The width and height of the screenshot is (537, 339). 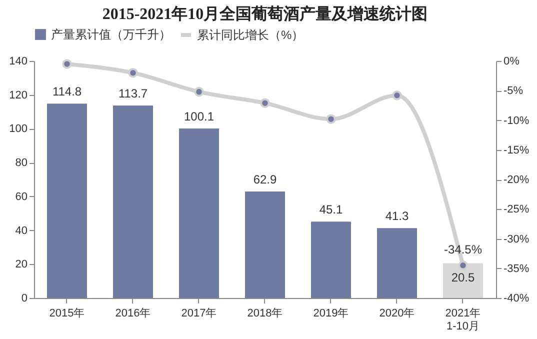 I want to click on data-label: 62.9, so click(x=265, y=179).